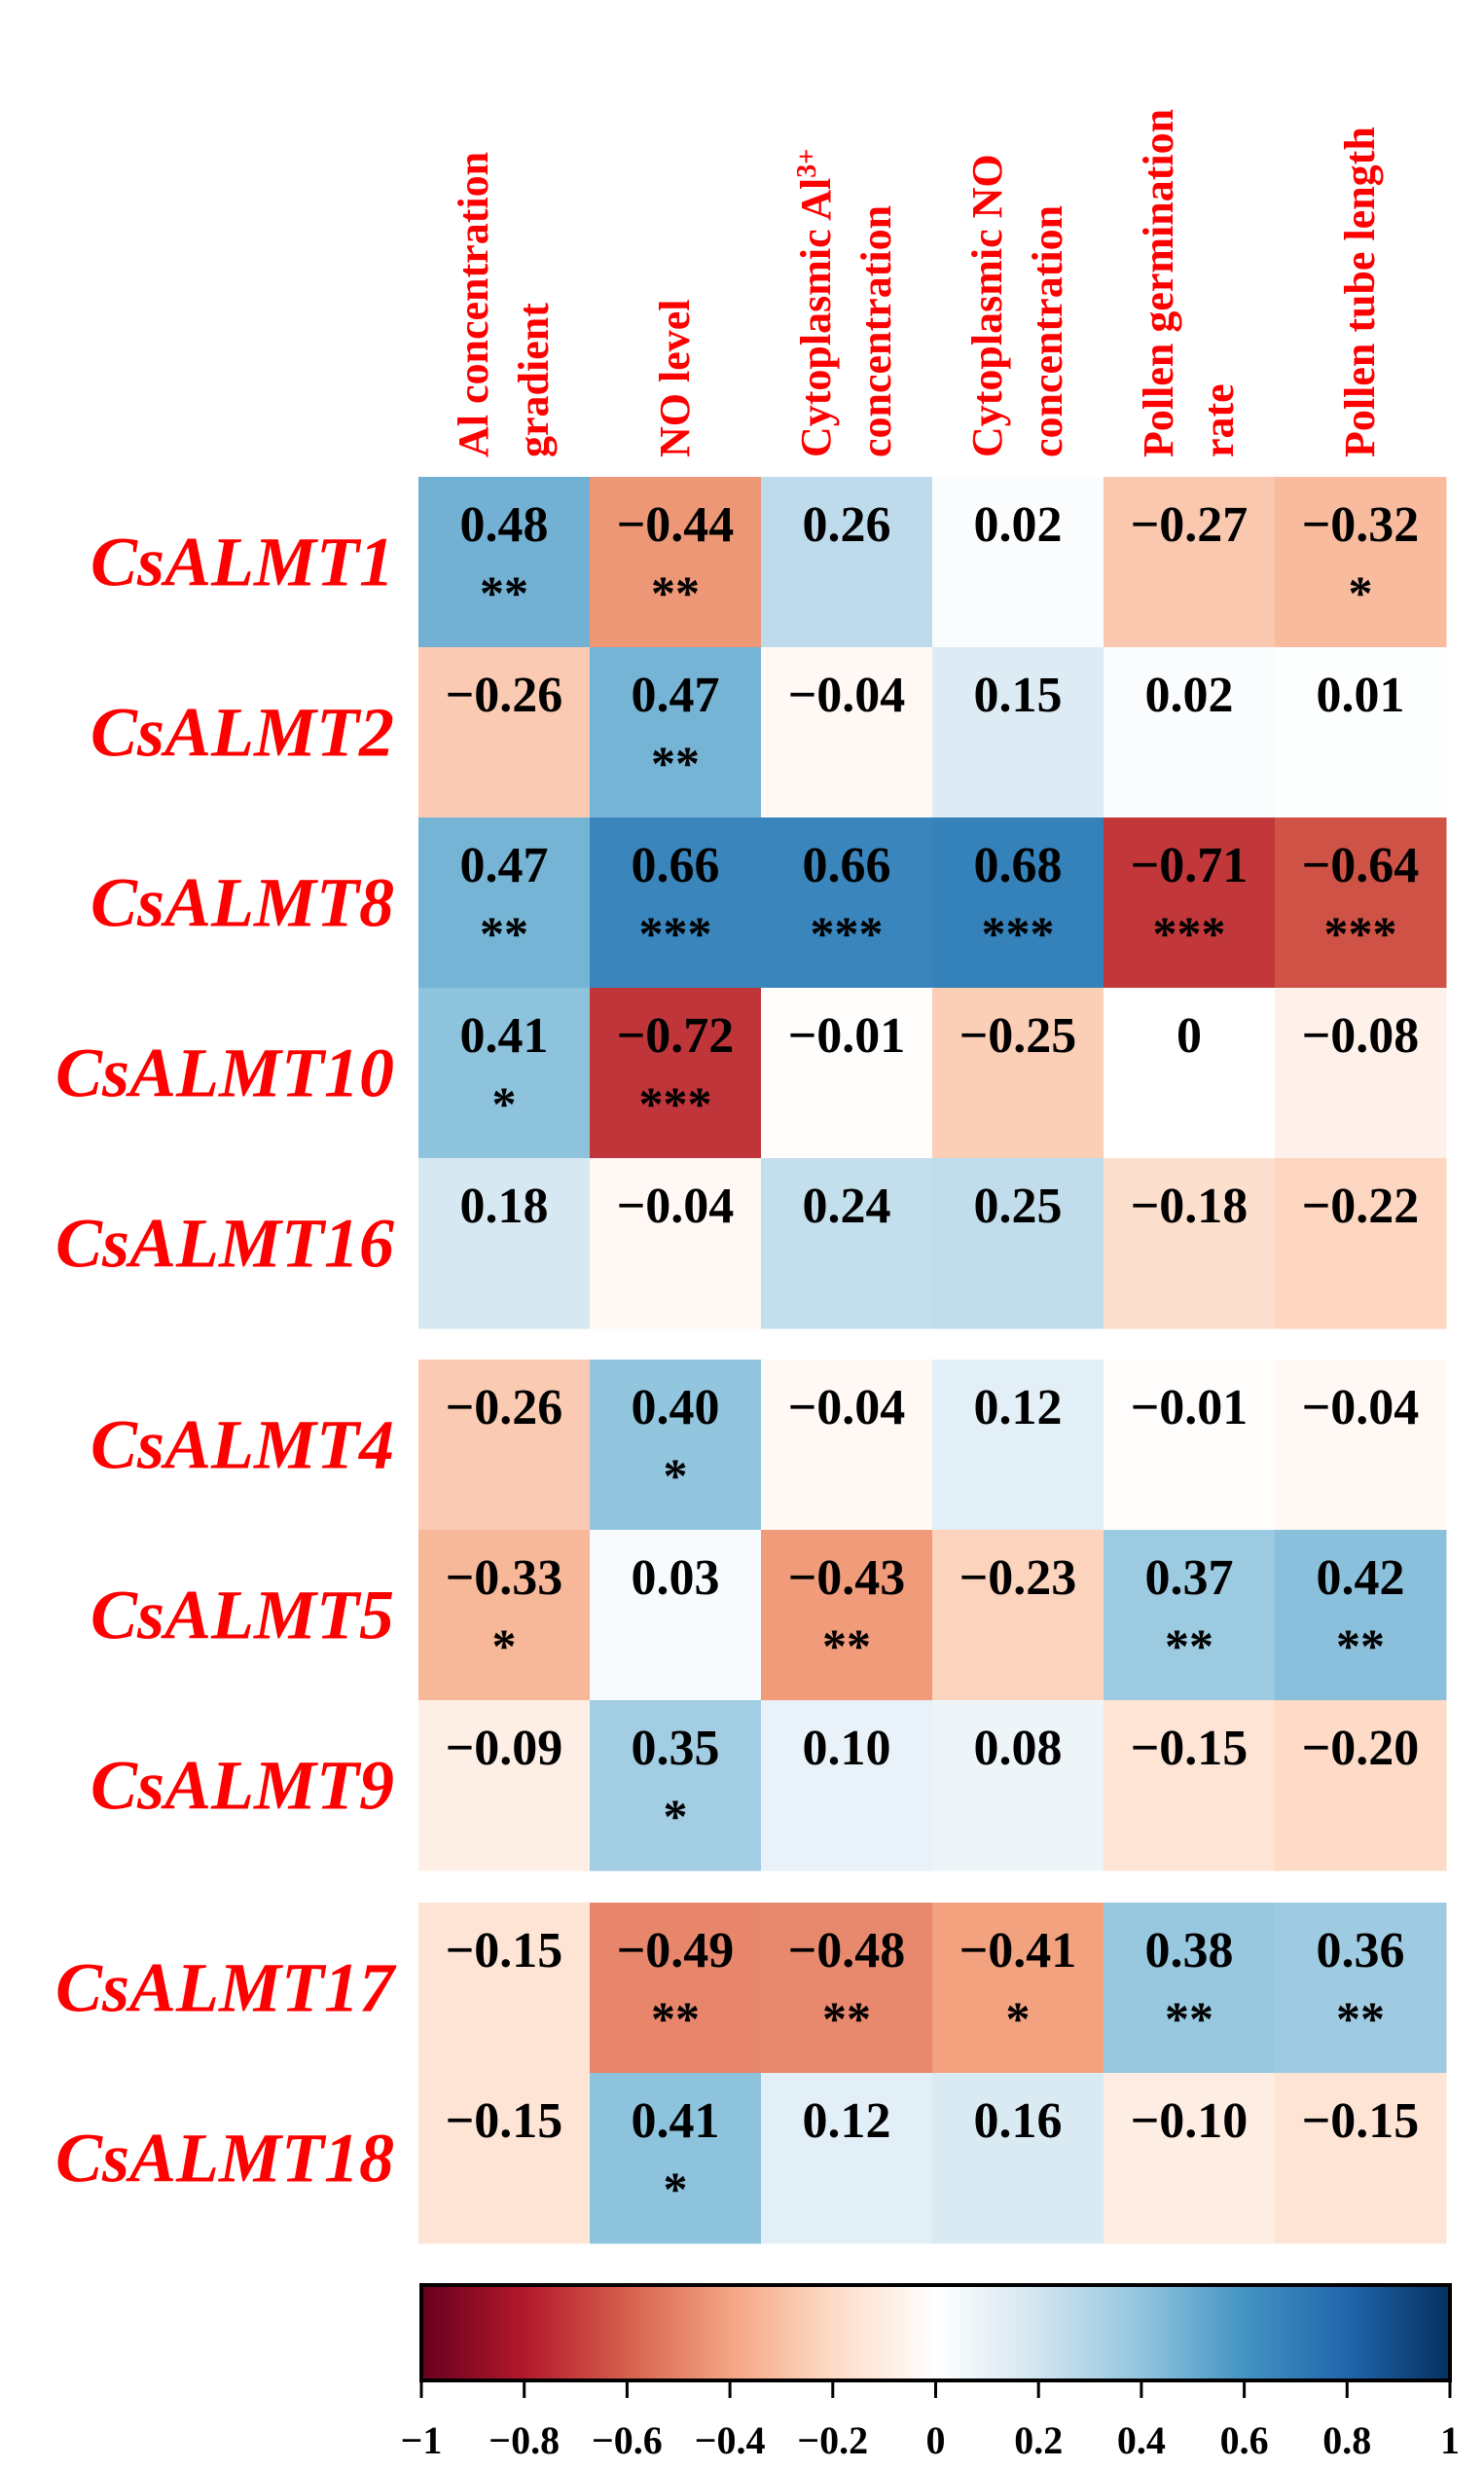 The image size is (1484, 2469). What do you see at coordinates (504, 1206) in the screenshot?
I see `cell-value: 0.18` at bounding box center [504, 1206].